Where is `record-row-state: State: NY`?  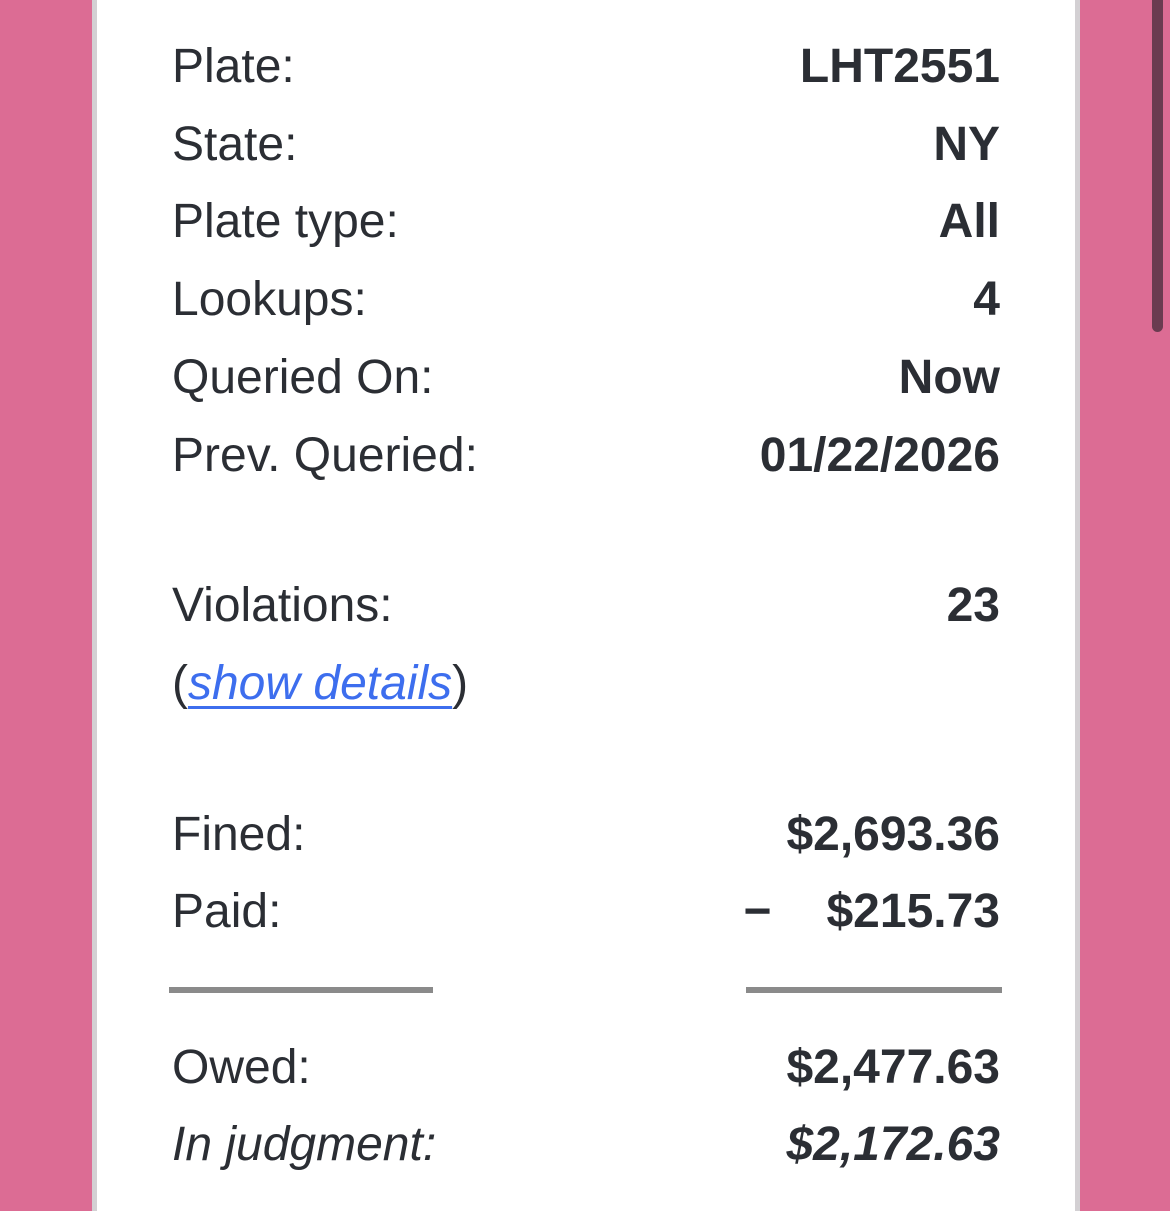
record-row-state: State: NY is located at coordinates (586, 145).